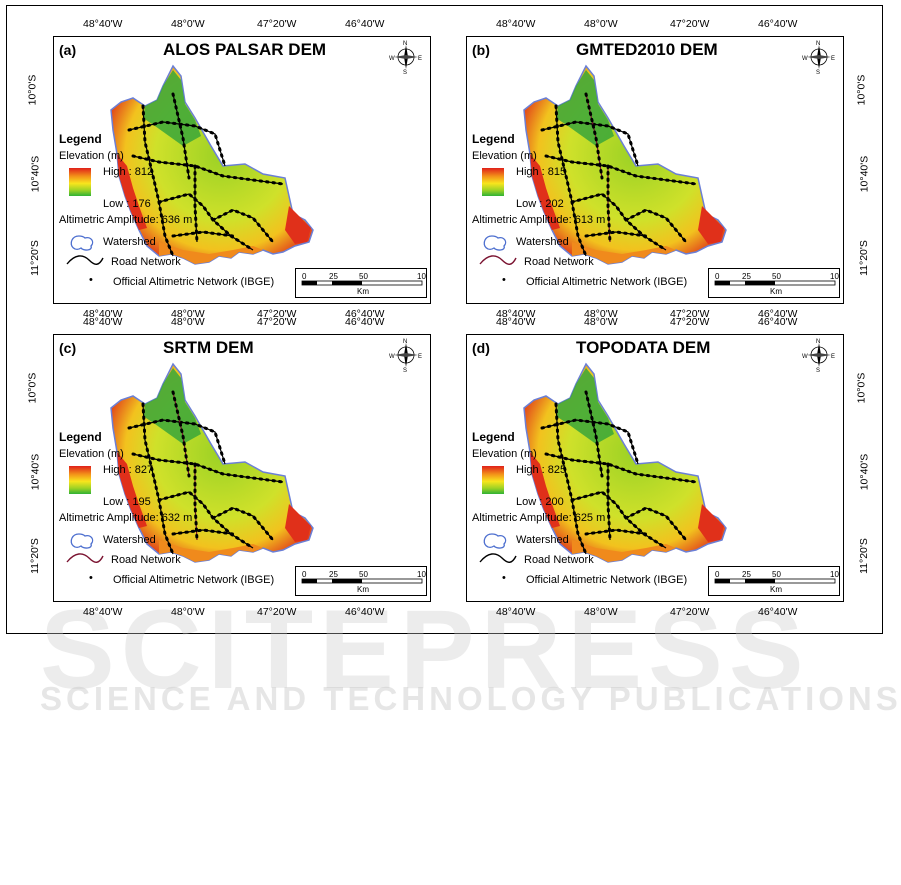 This screenshot has height=885, width=901. What do you see at coordinates (539, 518) in the screenshot?
I see `legend-amplitude: Altimetric Amplitude: 625 m` at bounding box center [539, 518].